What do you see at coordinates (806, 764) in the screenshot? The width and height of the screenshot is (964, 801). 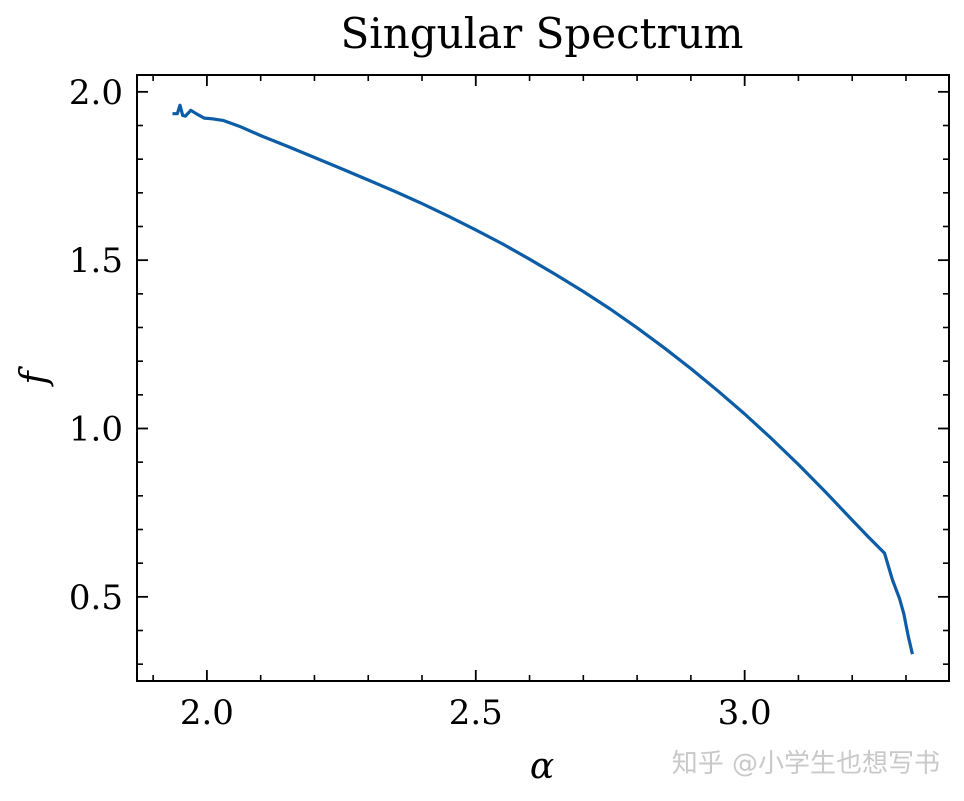 I see `watermark-text: 知乎 @小学生也想写书` at bounding box center [806, 764].